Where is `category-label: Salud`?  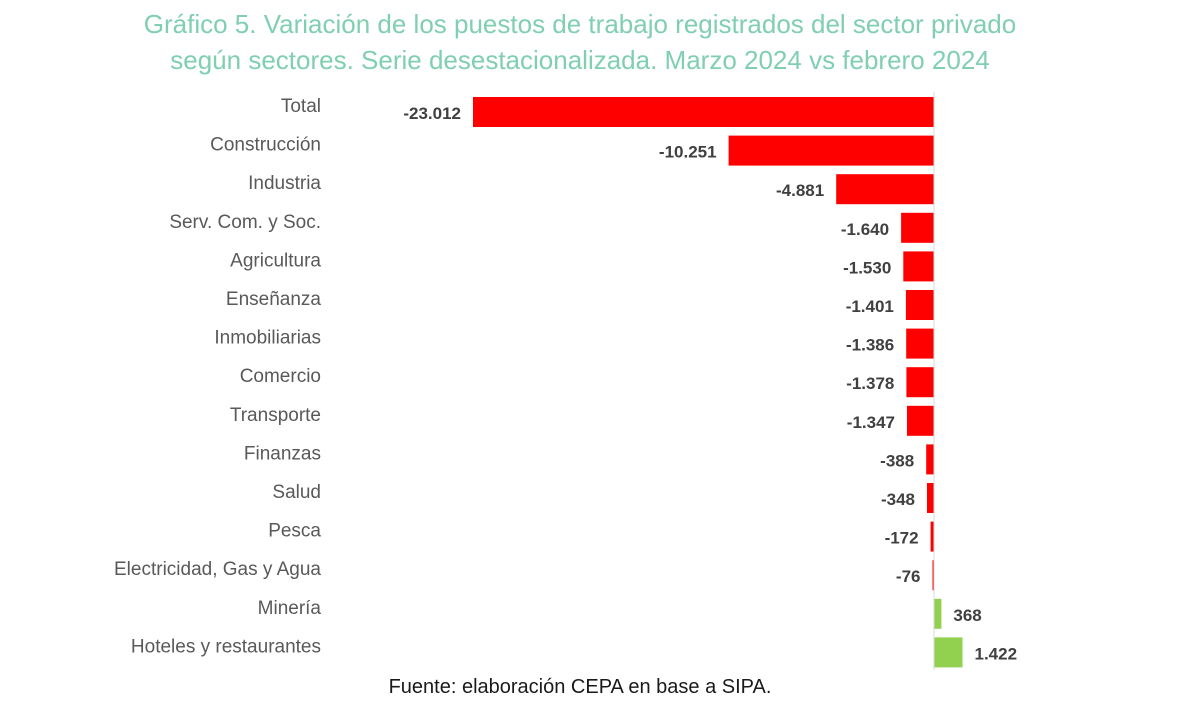
category-label: Salud is located at coordinates (296, 492).